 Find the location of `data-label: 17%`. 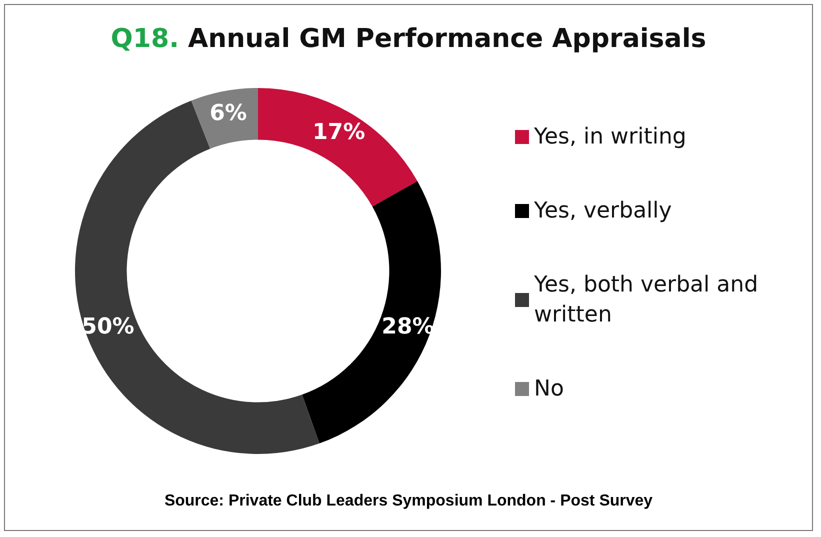

data-label: 17% is located at coordinates (339, 133).